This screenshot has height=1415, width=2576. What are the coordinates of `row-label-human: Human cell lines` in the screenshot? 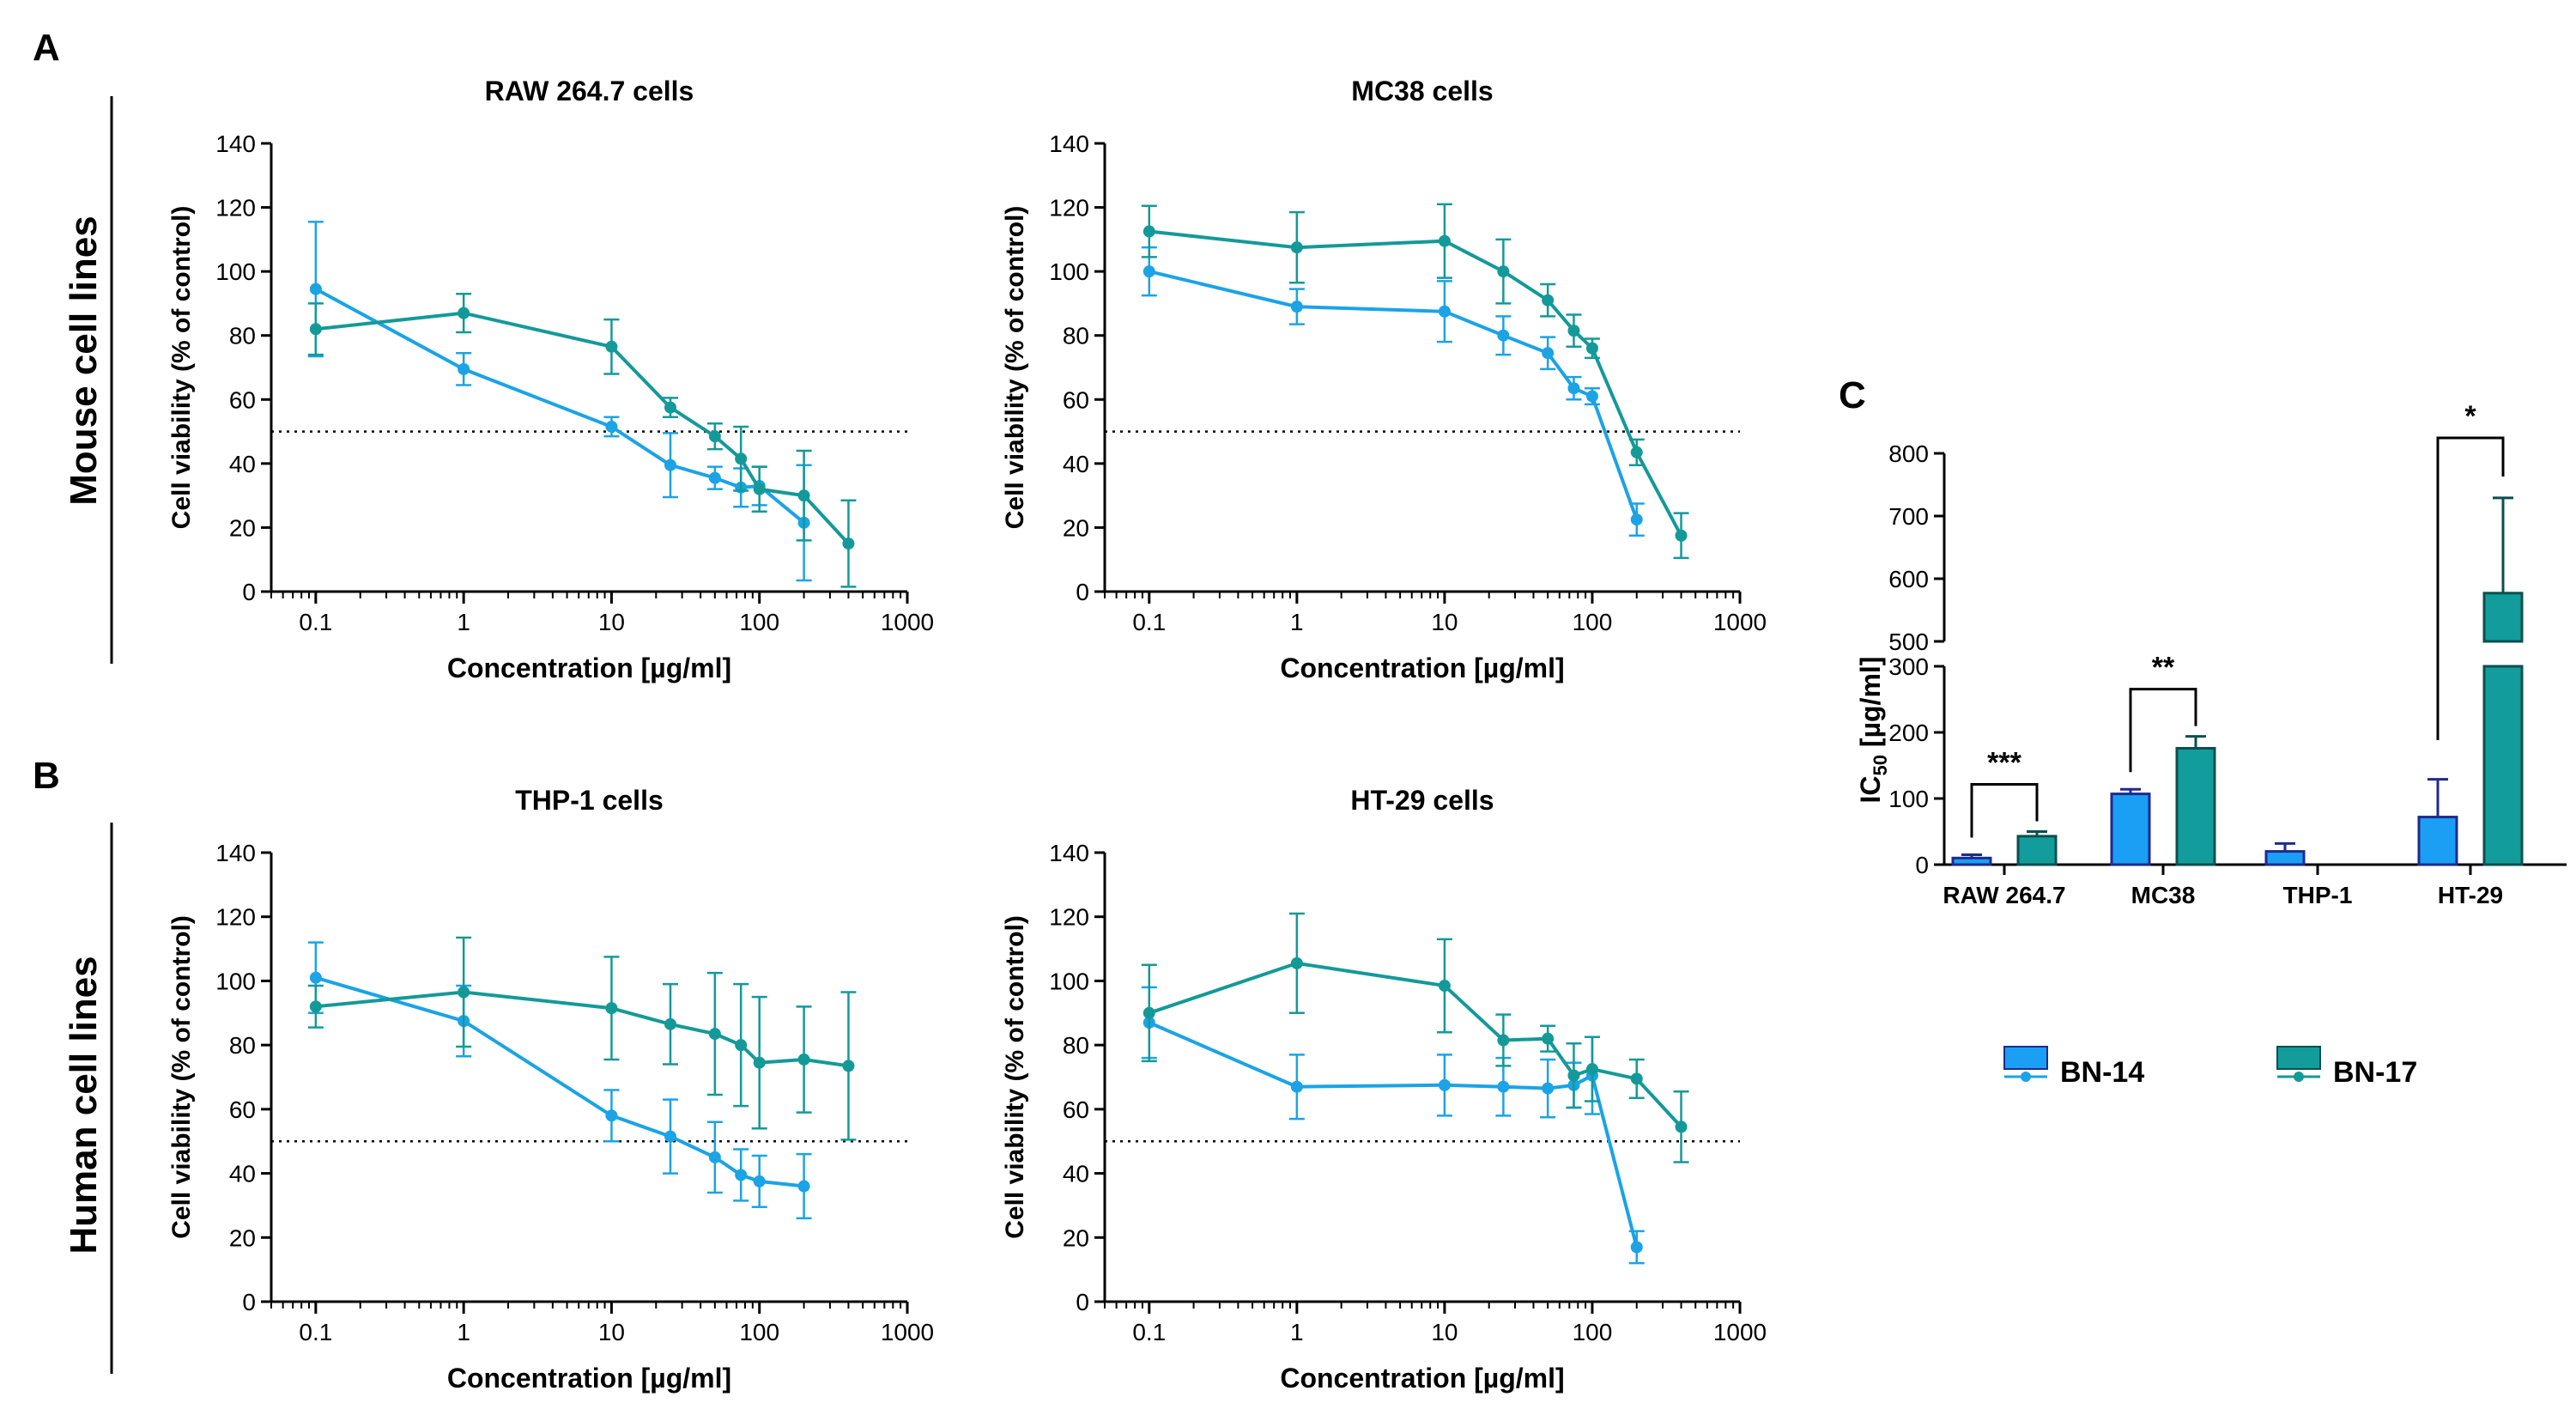 It's located at (84, 1105).